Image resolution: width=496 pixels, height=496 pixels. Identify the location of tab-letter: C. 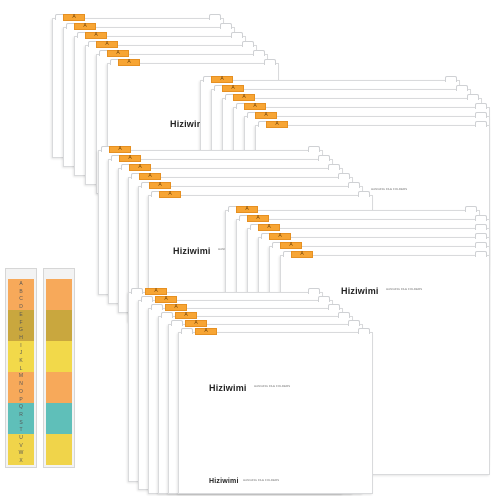
(21, 299).